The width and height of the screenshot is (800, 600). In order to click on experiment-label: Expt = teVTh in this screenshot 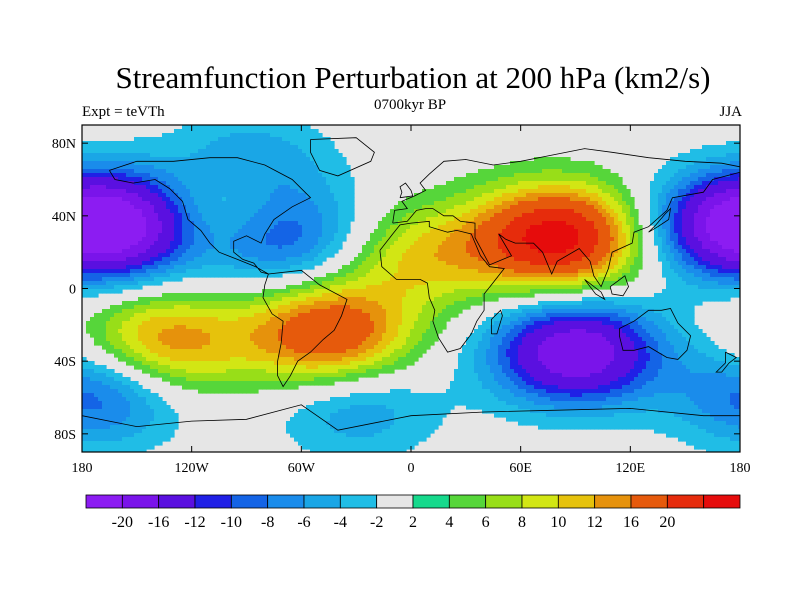, I will do `click(123, 112)`.